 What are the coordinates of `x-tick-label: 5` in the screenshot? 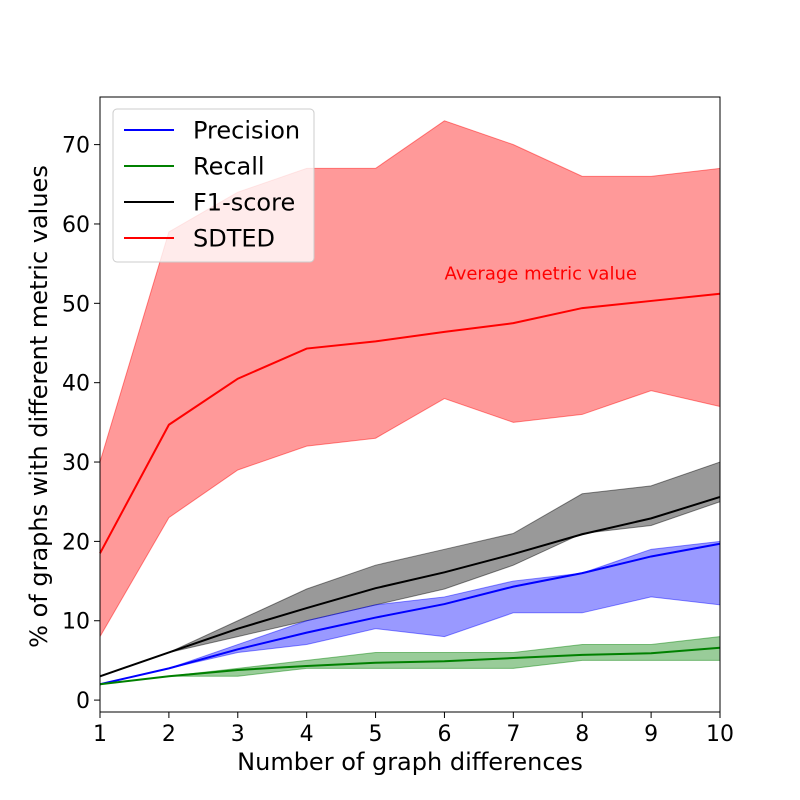 It's located at (376, 734).